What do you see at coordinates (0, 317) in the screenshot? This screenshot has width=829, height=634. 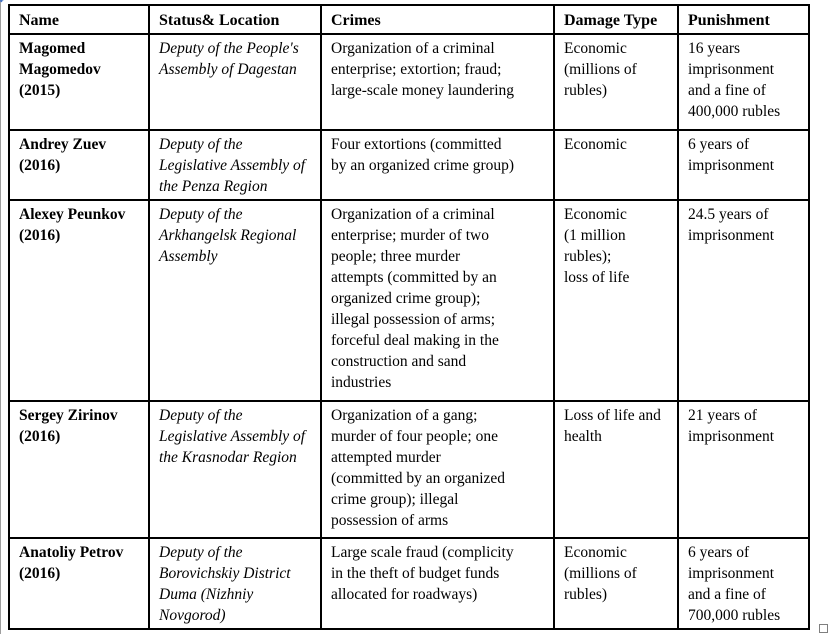 I see `document-edge-line` at bounding box center [0, 317].